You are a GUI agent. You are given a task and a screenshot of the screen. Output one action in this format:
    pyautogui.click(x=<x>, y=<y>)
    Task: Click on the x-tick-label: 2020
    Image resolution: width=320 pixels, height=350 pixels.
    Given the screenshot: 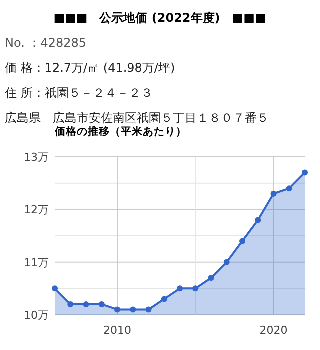 What is the action you would take?
    pyautogui.click(x=274, y=330)
    